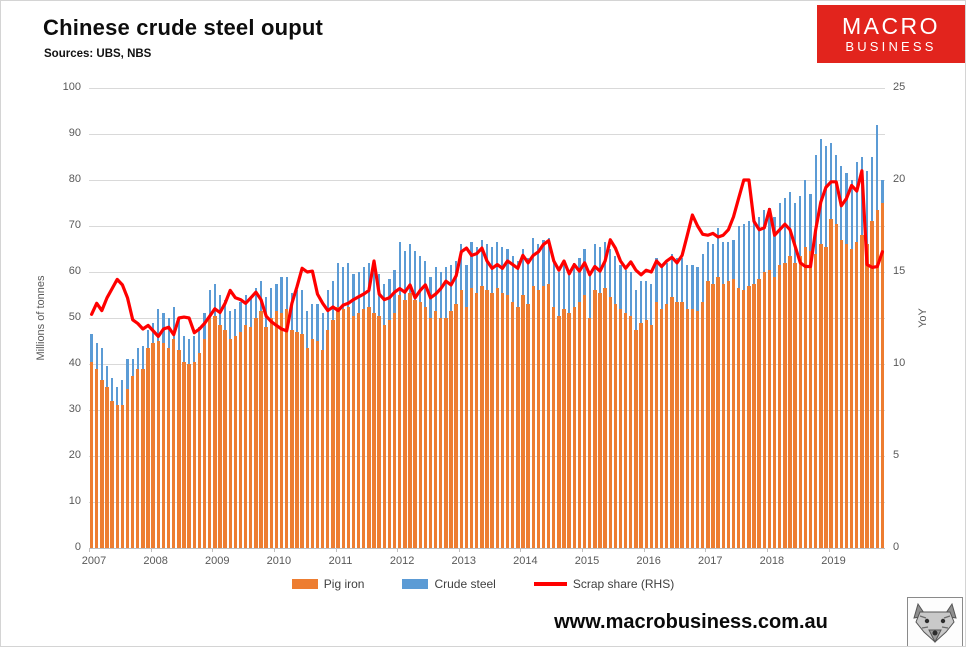  Describe the element at coordinates (463, 561) in the screenshot. I see `x-tick-label-2013: 2013` at that location.